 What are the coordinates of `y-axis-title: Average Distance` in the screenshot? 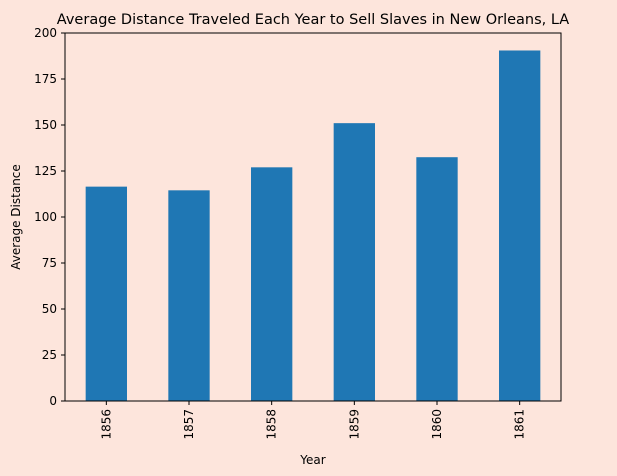 It's located at (16, 217).